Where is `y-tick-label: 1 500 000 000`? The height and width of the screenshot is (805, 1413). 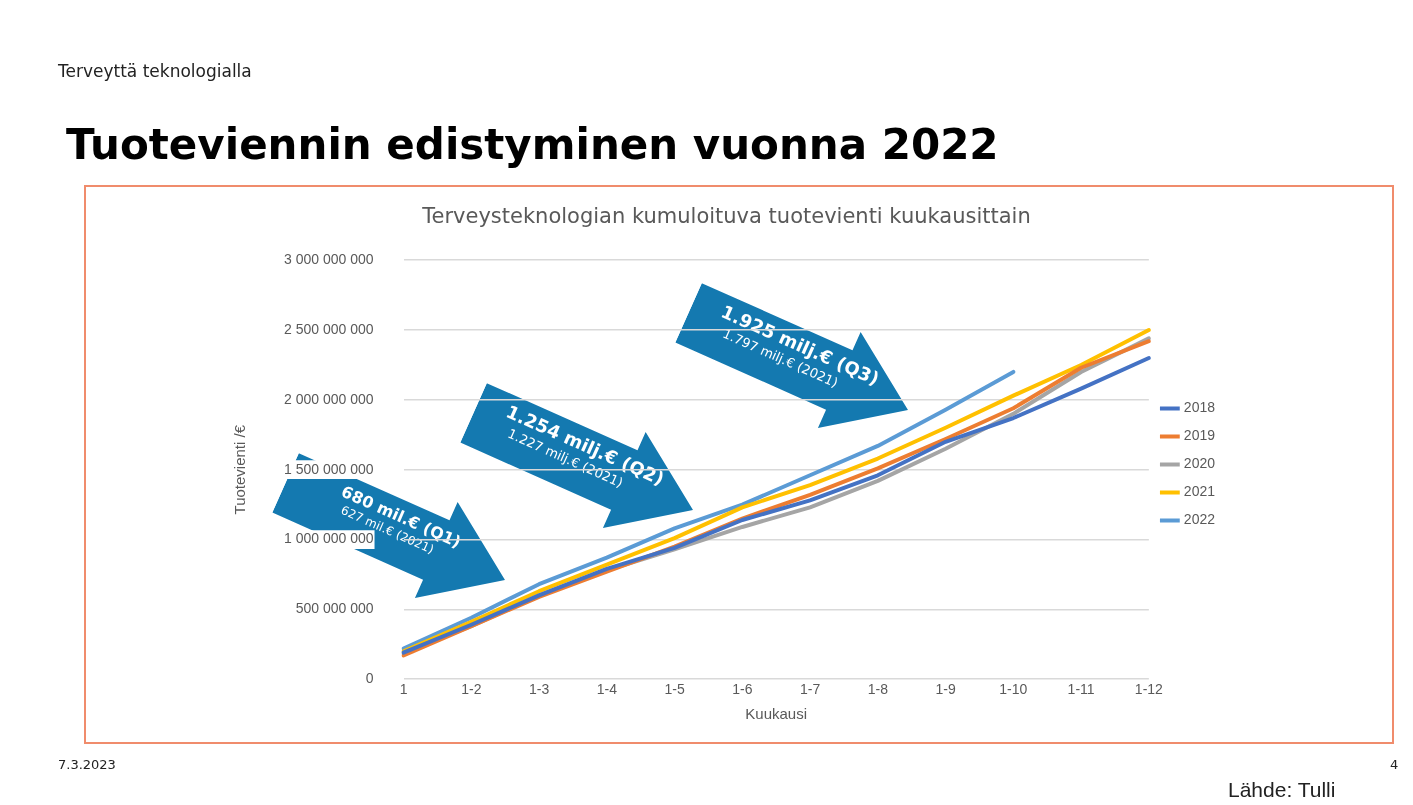 y-tick-label: 1 500 000 000 is located at coordinates (329, 468).